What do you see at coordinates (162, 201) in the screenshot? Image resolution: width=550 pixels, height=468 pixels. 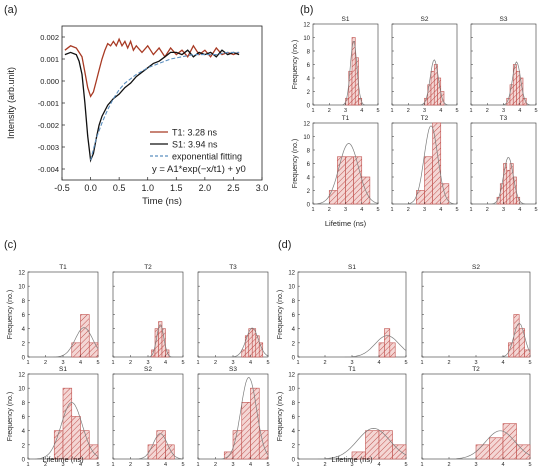 I see `x-axis-label: Time (ns)` at bounding box center [162, 201].